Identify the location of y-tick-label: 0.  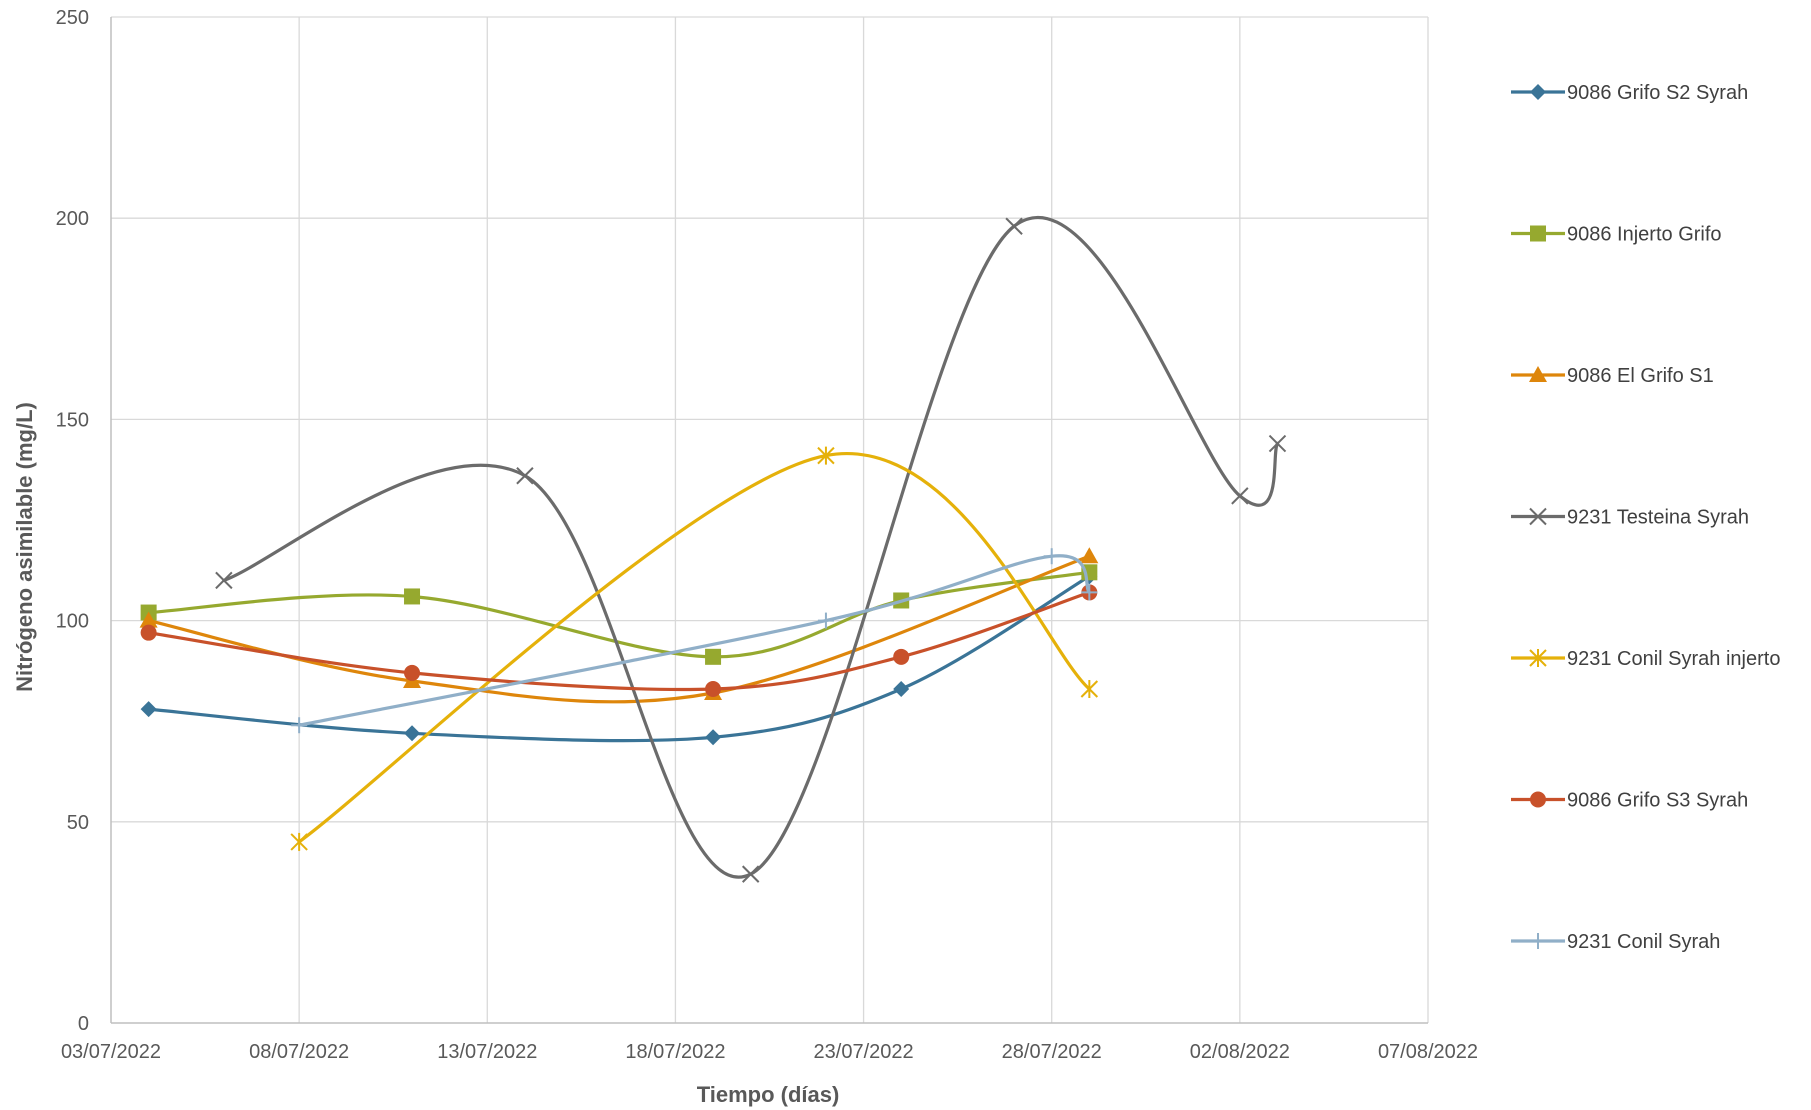
(83, 1024).